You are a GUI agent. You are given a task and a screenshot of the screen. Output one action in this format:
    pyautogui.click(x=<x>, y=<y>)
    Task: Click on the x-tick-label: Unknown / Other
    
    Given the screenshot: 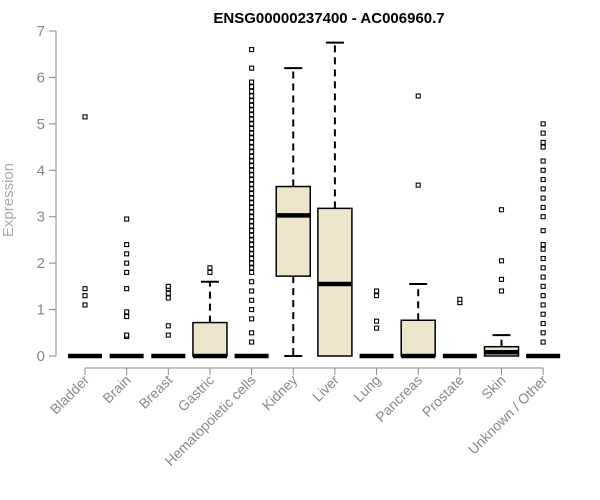 What is the action you would take?
    pyautogui.click(x=508, y=415)
    